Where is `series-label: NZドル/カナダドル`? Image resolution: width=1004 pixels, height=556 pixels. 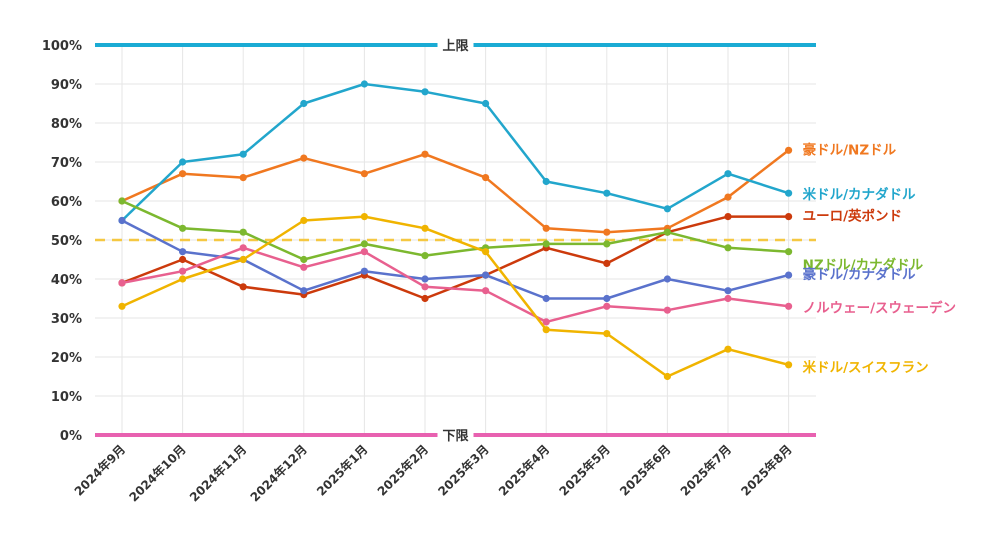 series-label: NZドル/カナダドル is located at coordinates (863, 265).